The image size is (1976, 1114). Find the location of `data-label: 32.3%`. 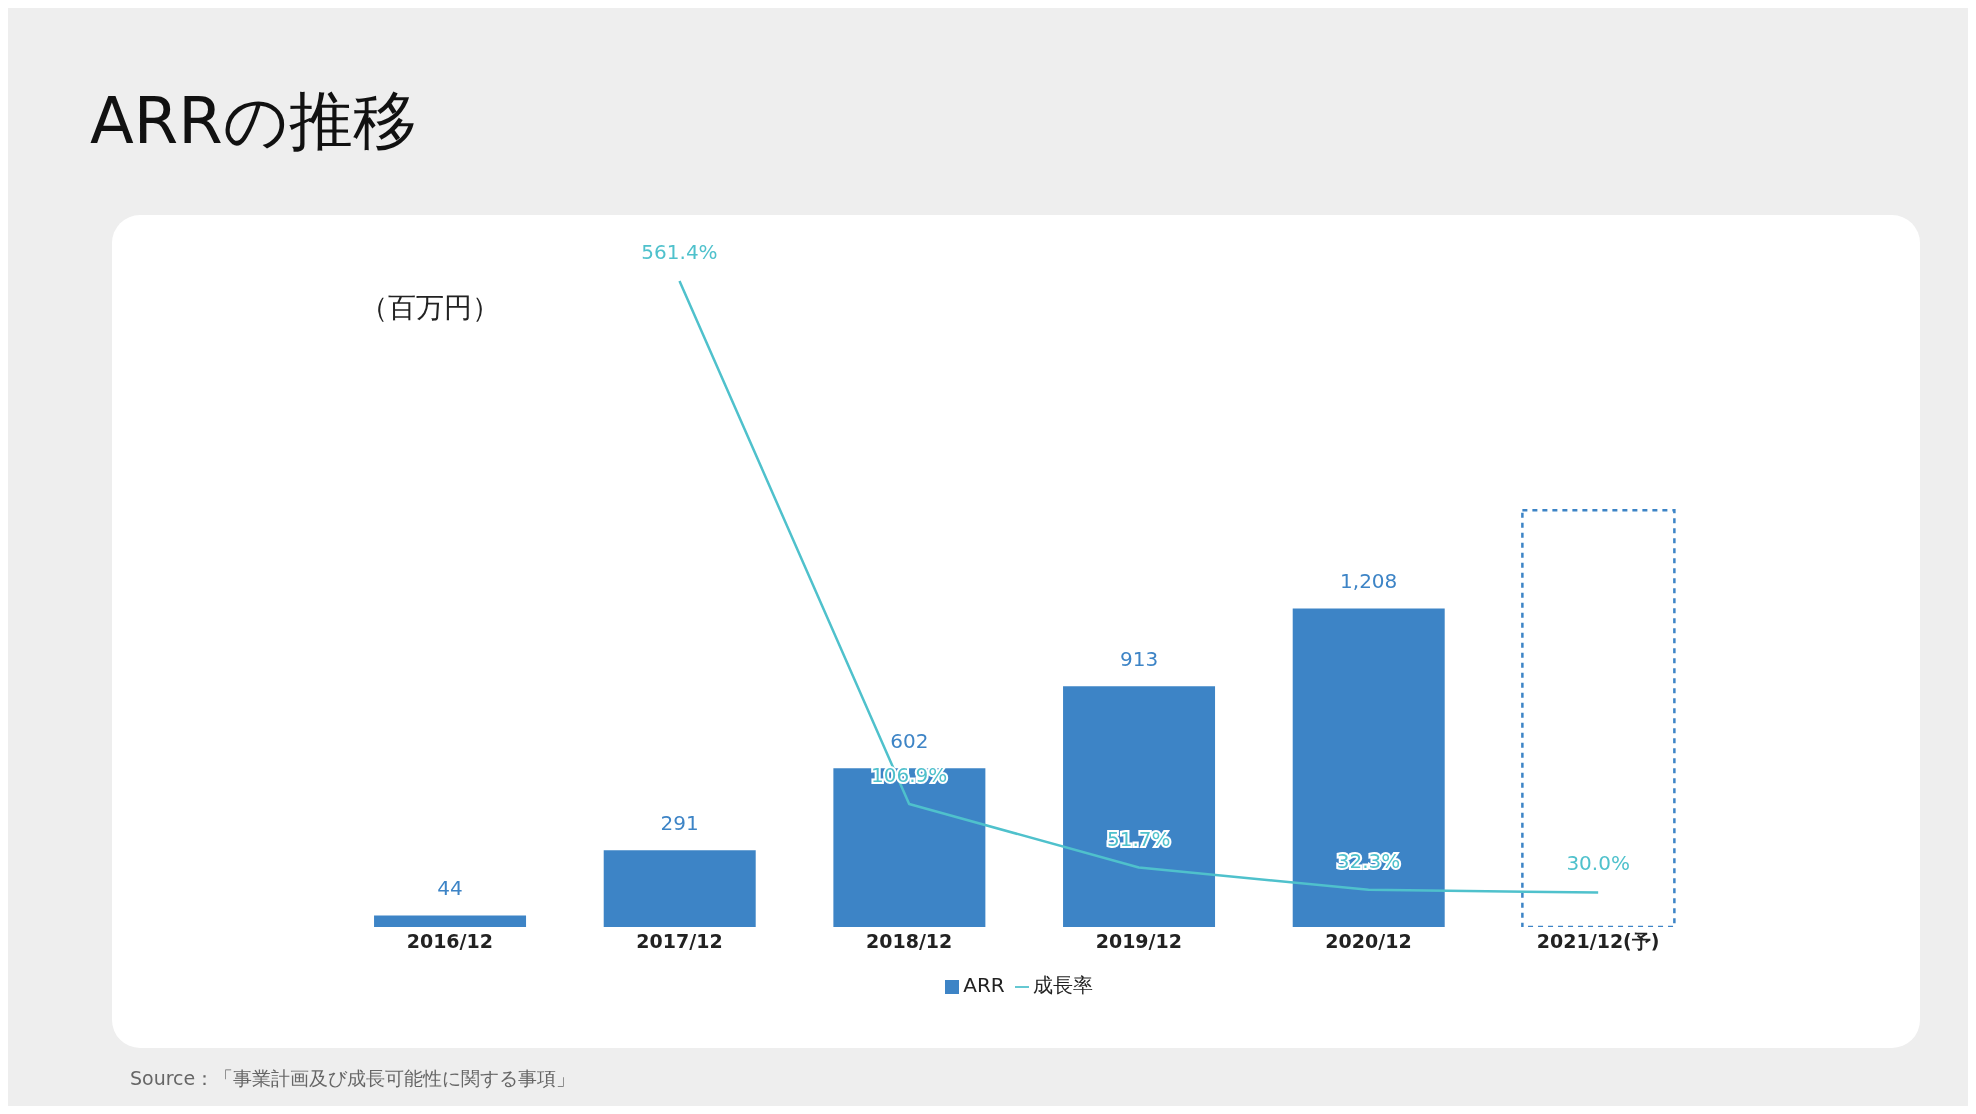

data-label: 32.3% is located at coordinates (1368, 860).